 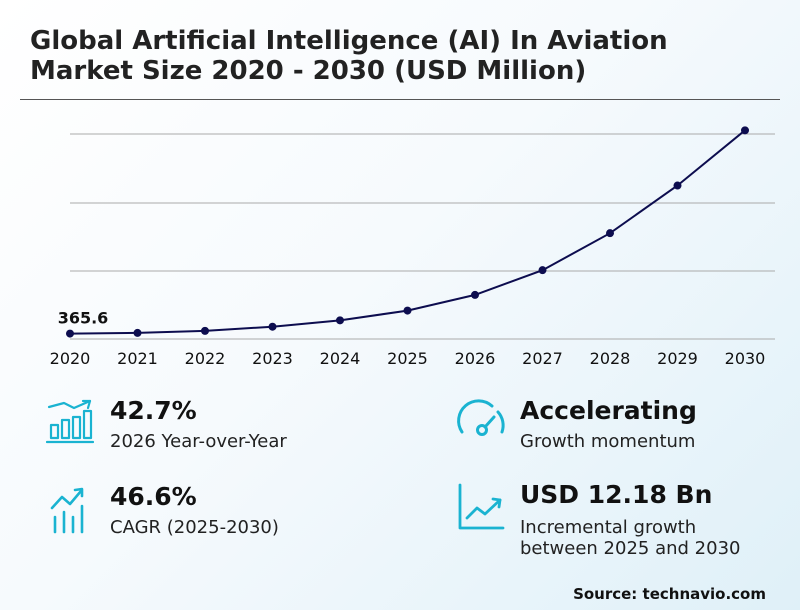 I want to click on x-tick-label-2027: 2027, so click(x=542, y=358).